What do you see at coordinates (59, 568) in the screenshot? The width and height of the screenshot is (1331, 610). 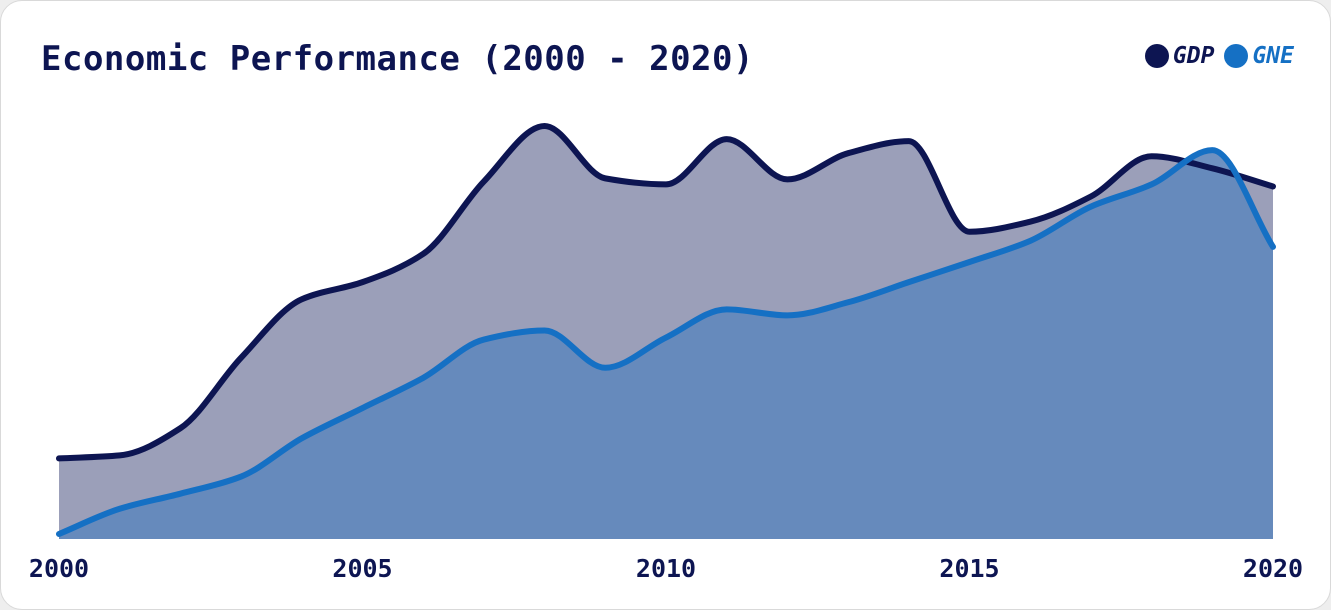 I see `x-tick-label: 2000` at bounding box center [59, 568].